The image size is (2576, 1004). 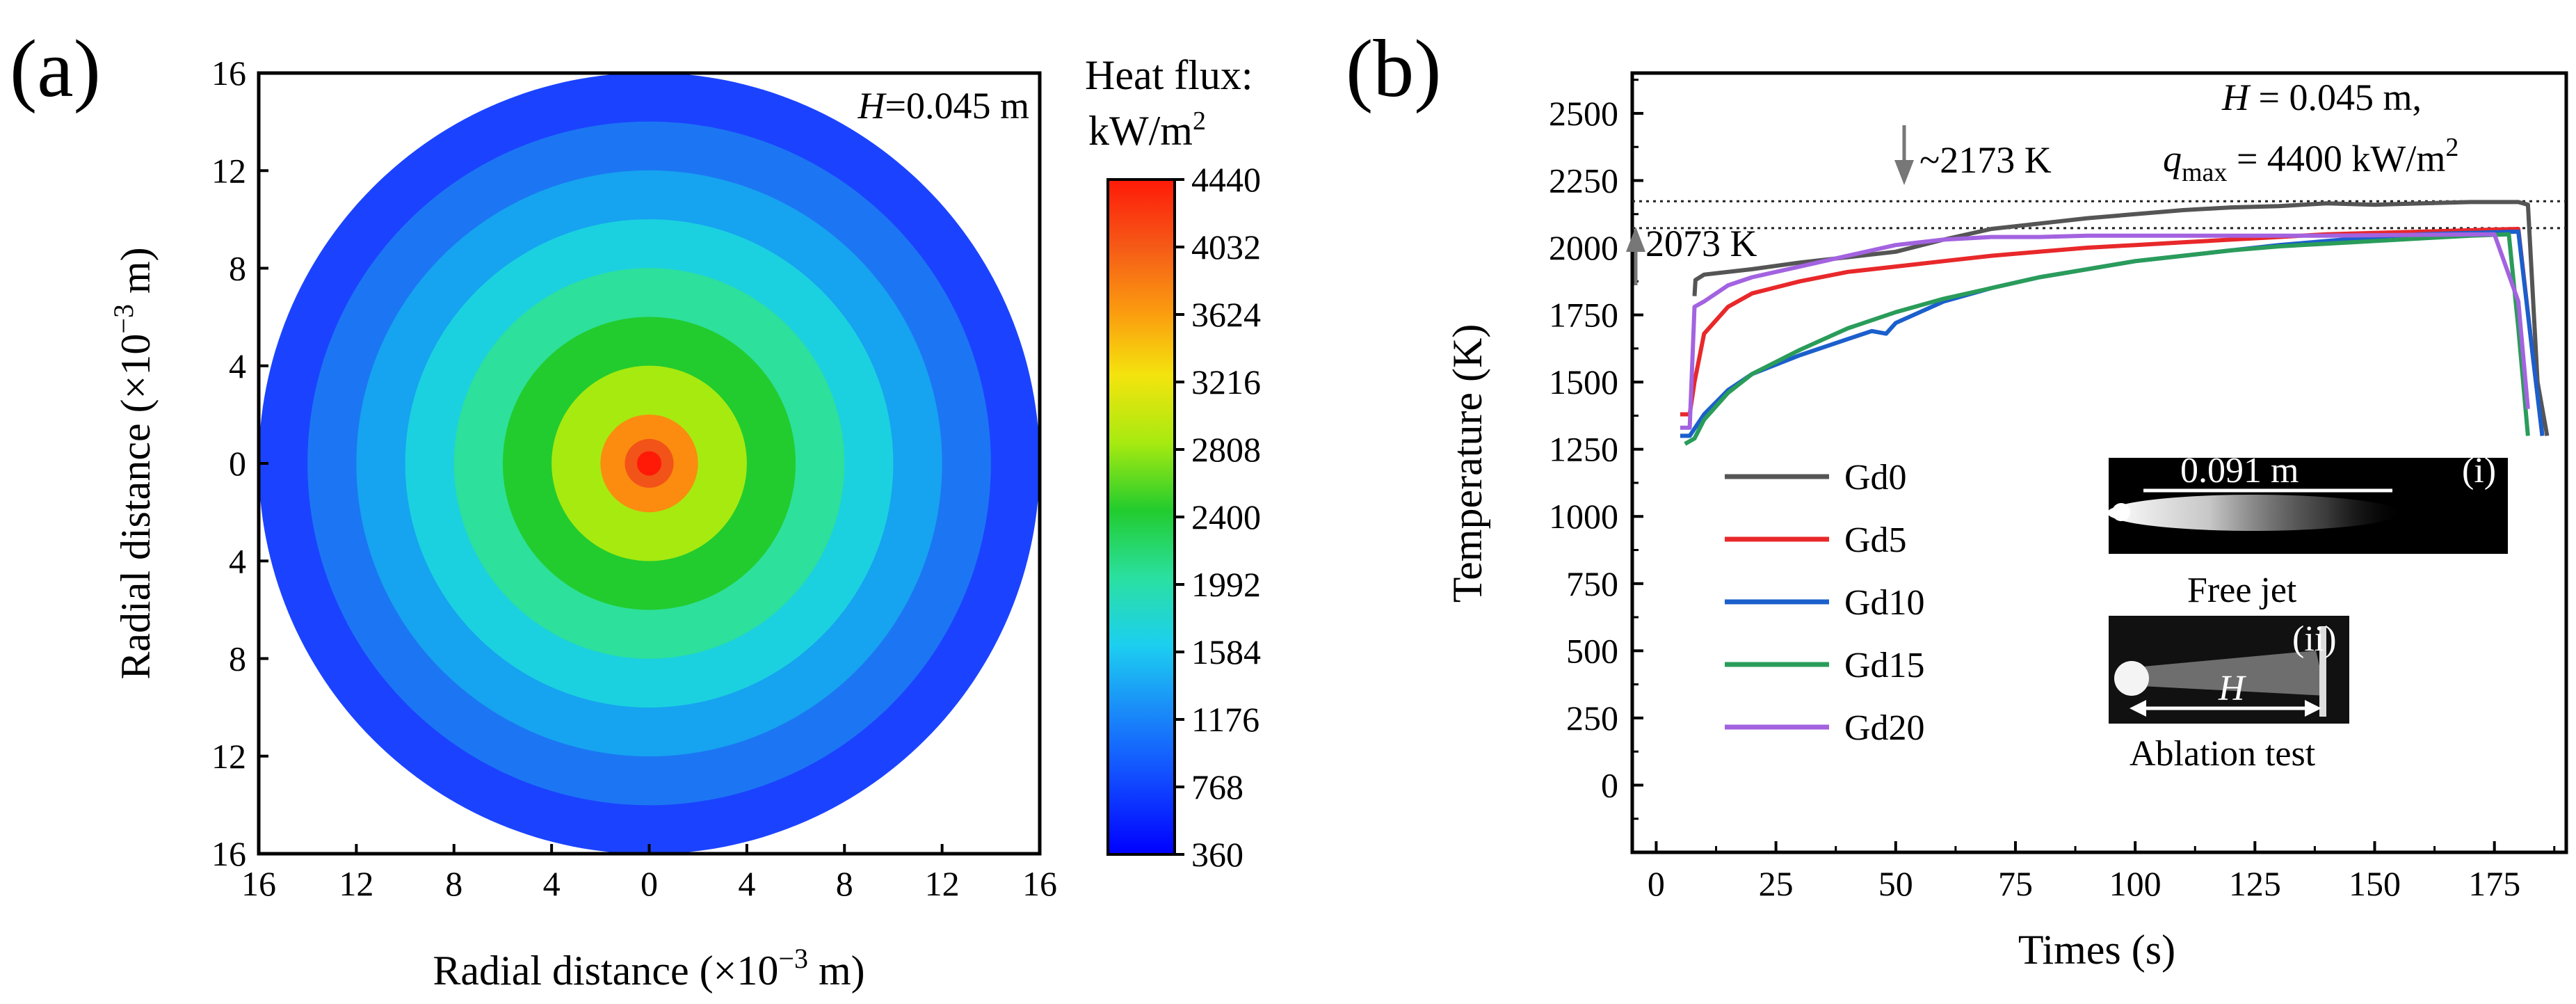 I want to click on annotation-2073: 2073 K, so click(x=1701, y=243).